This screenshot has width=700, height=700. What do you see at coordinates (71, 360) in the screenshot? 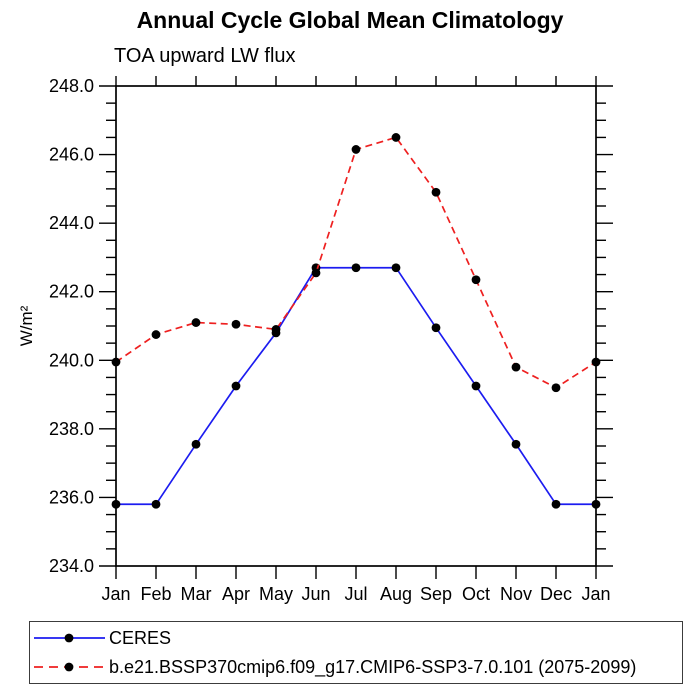
I see `y-tick-label: 240.0` at bounding box center [71, 360].